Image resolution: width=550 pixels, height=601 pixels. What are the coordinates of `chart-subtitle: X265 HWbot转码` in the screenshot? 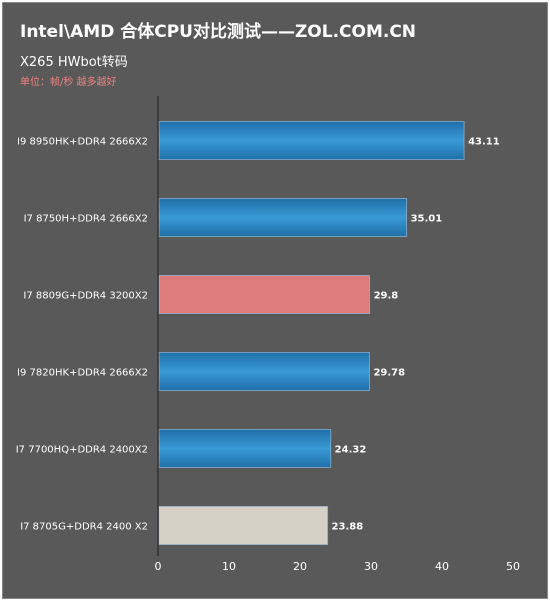 It's located at (74, 62).